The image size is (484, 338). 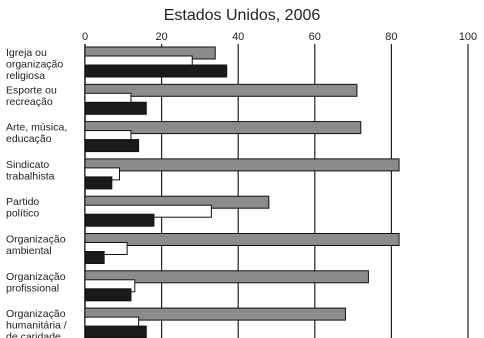 I want to click on category-label: ambiental, so click(x=29, y=251).